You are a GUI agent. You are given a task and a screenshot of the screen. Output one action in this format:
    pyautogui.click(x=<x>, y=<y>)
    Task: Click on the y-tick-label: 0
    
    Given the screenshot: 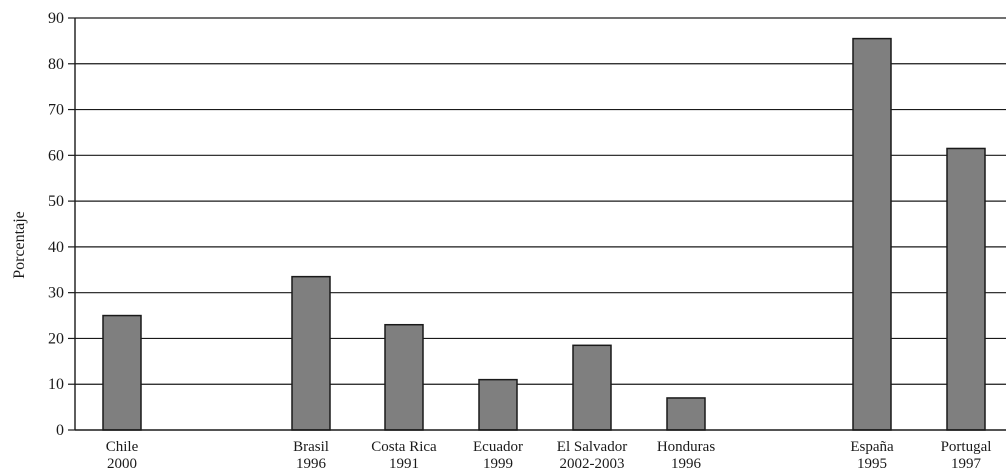 What is the action you would take?
    pyautogui.click(x=60, y=430)
    